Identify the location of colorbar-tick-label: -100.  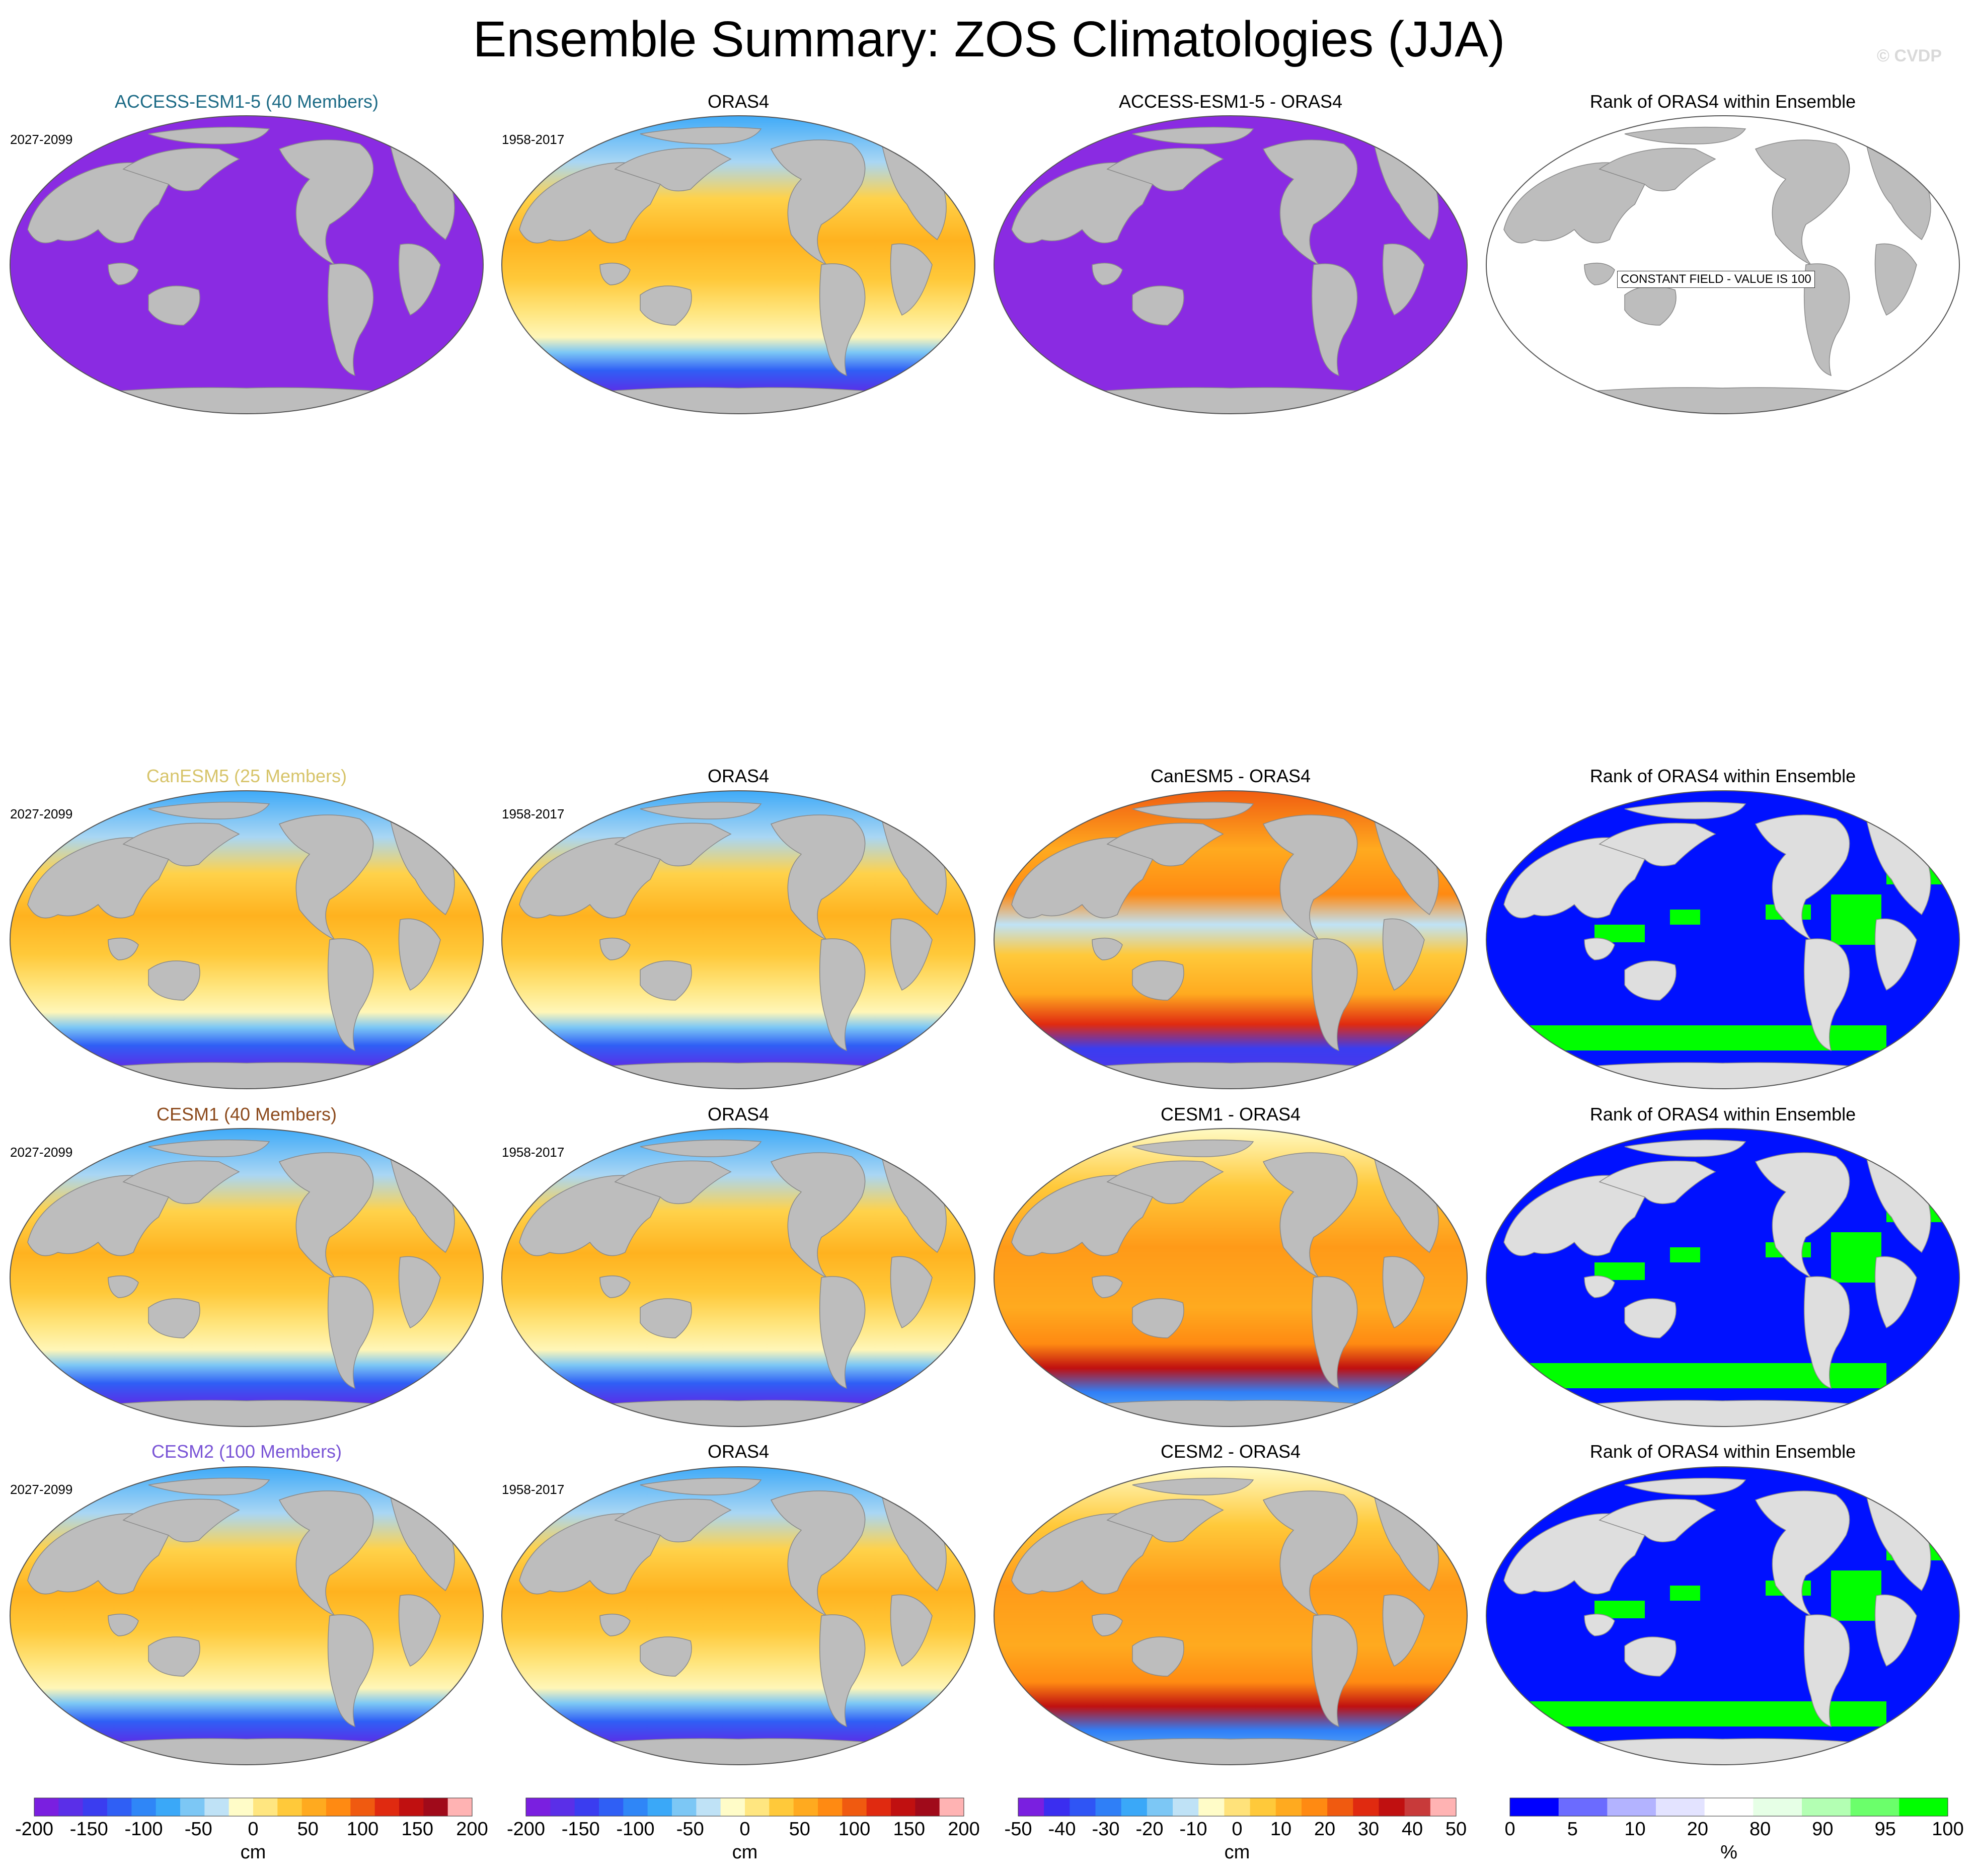
(143, 1829).